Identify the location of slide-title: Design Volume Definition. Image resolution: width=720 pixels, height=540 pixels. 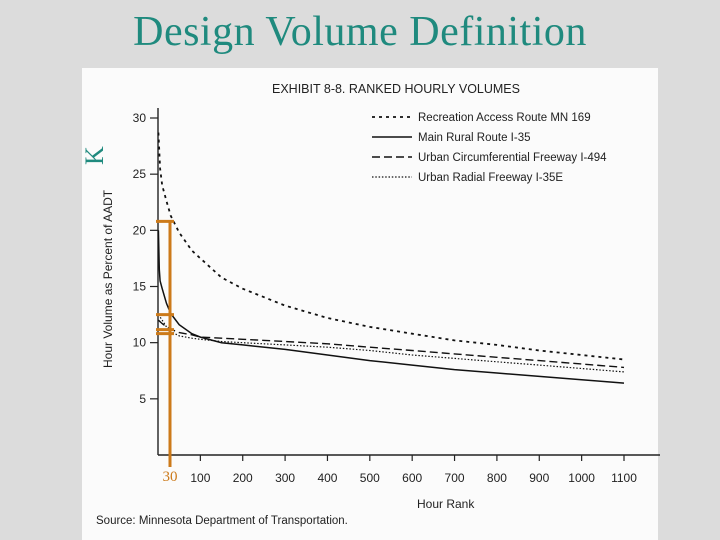
(360, 32).